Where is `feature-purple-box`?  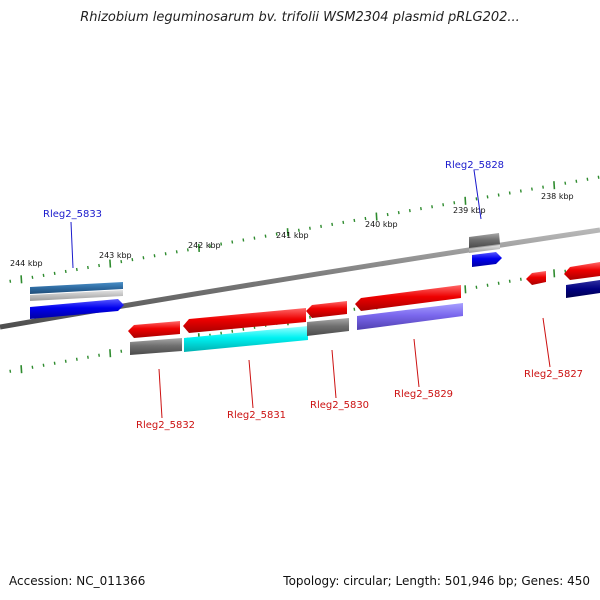 feature-purple-box is located at coordinates (410, 316).